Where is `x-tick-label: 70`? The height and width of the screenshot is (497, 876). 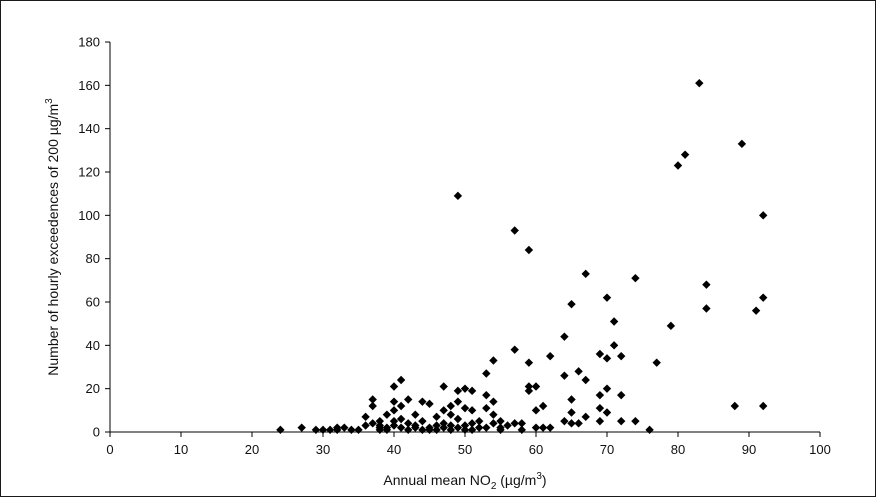
x-tick-label: 70 is located at coordinates (607, 449).